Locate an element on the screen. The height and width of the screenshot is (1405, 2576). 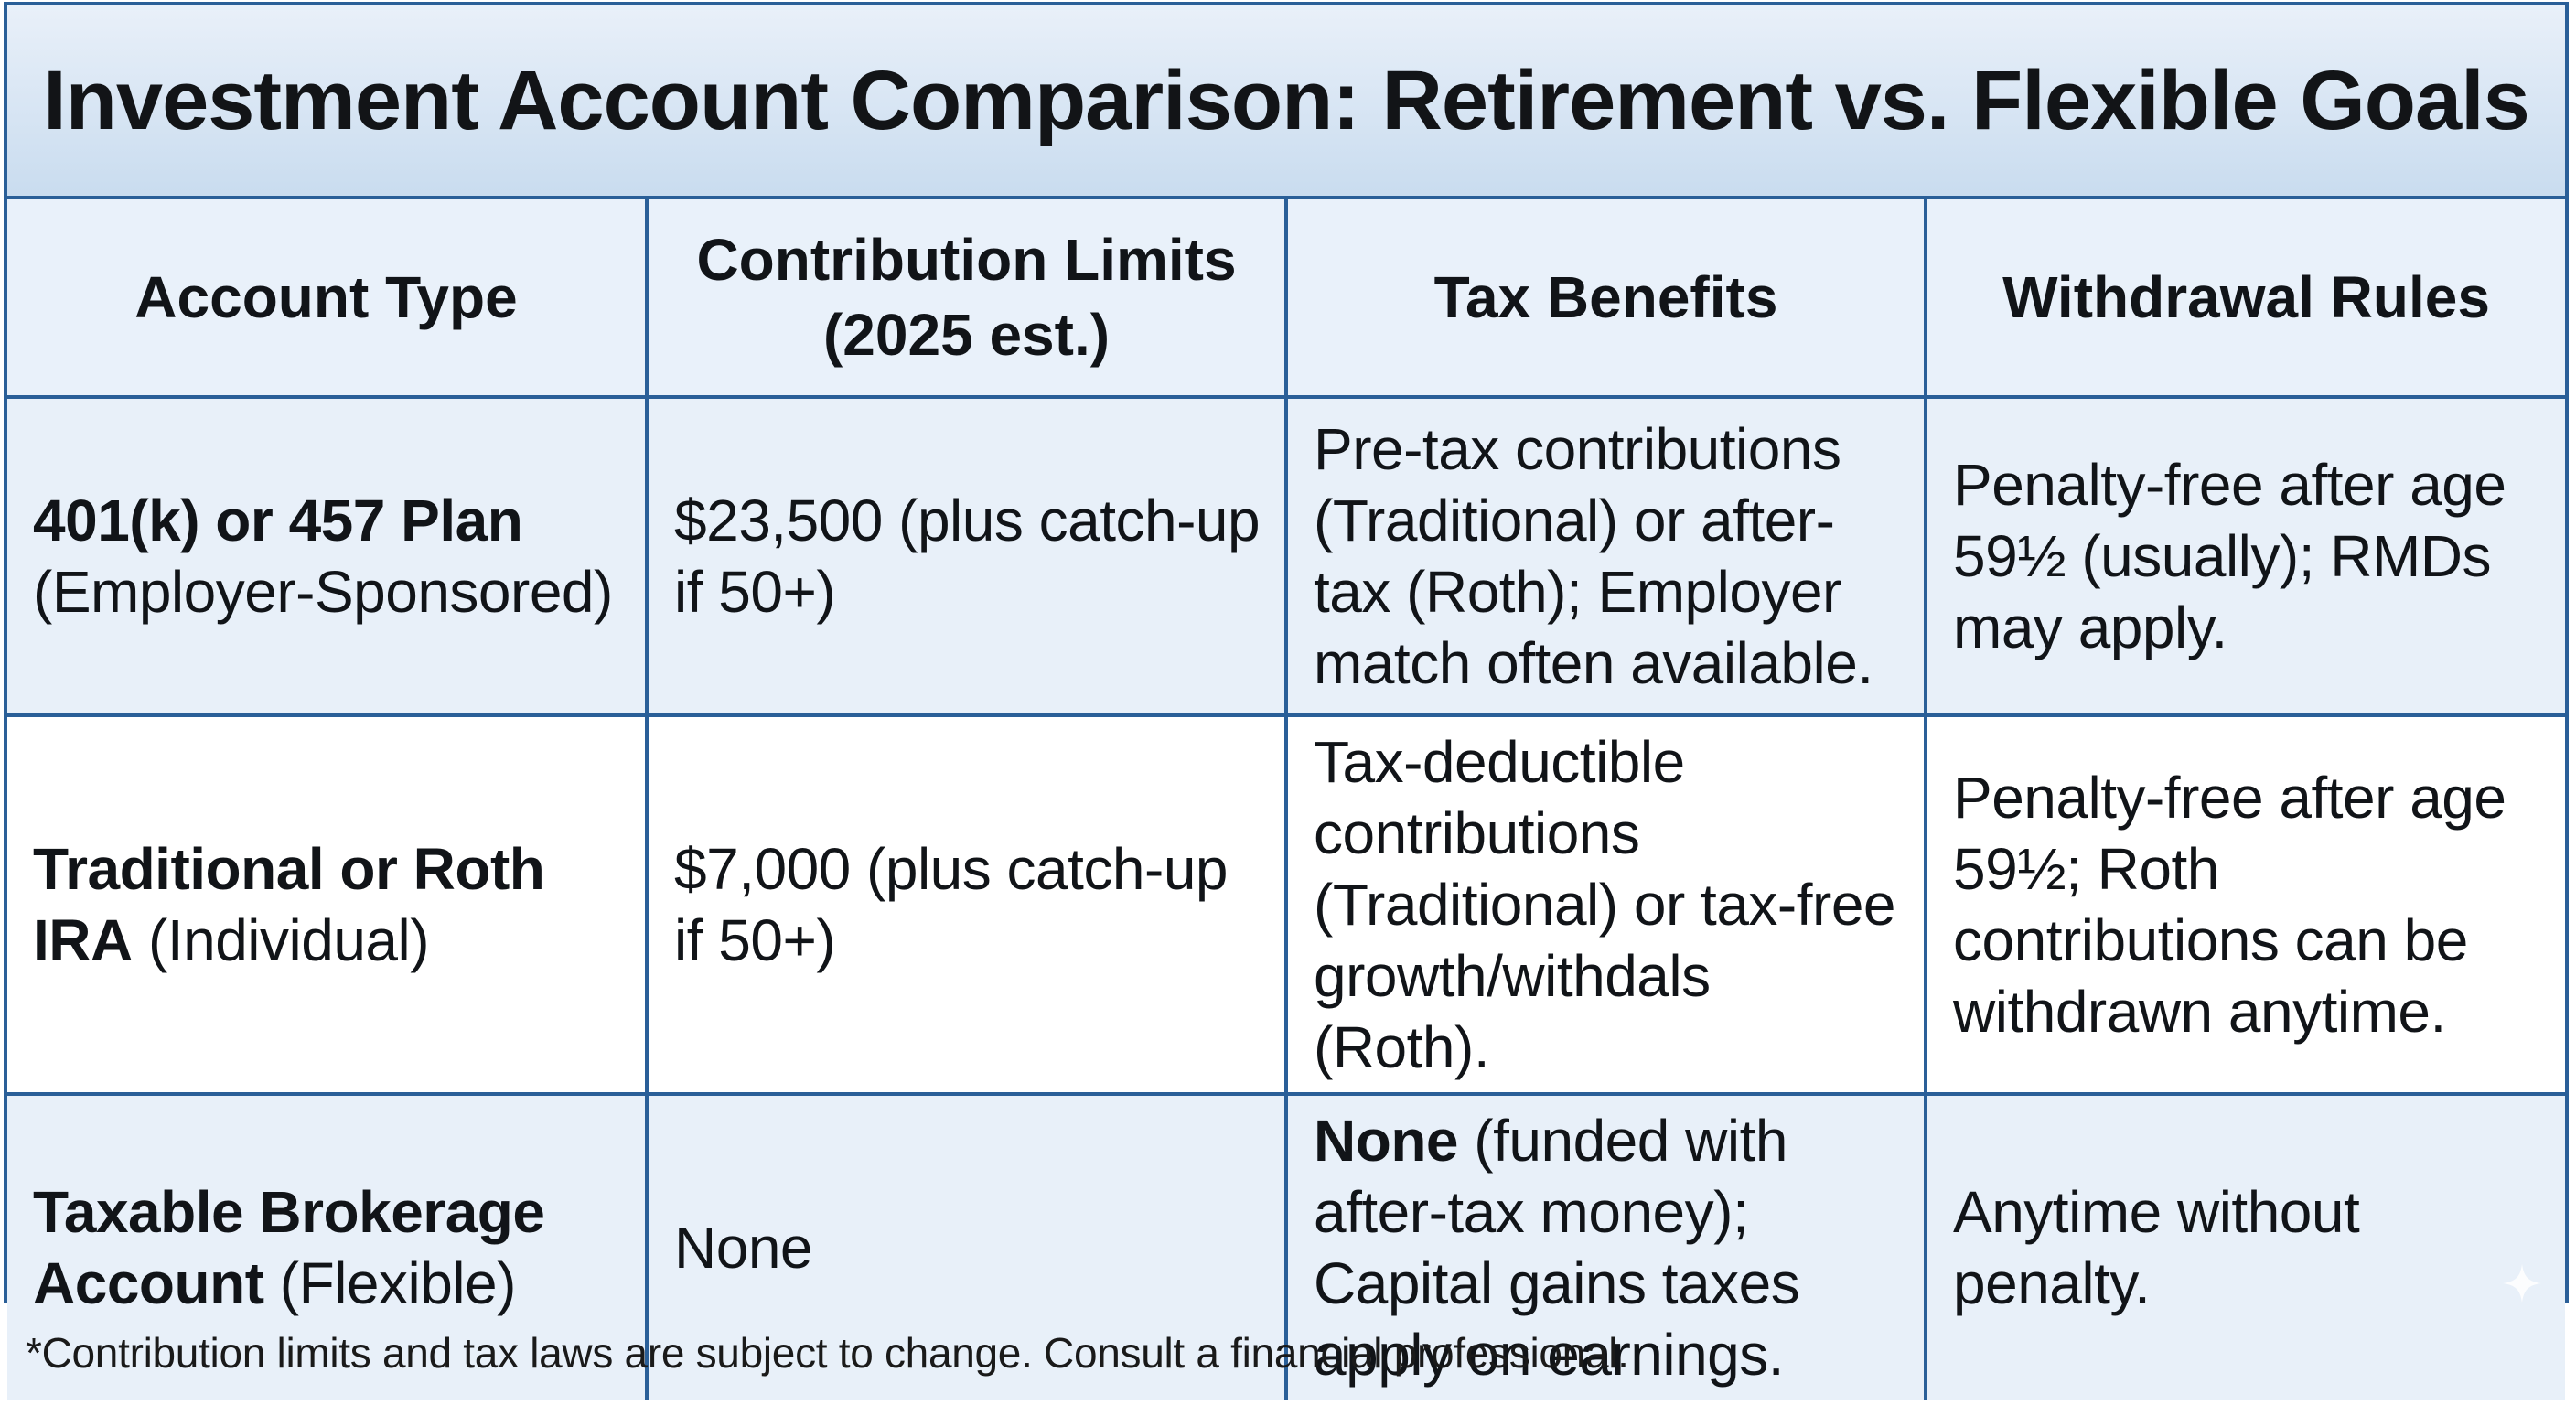
header-account-type-label: Account Type is located at coordinates (326, 297).